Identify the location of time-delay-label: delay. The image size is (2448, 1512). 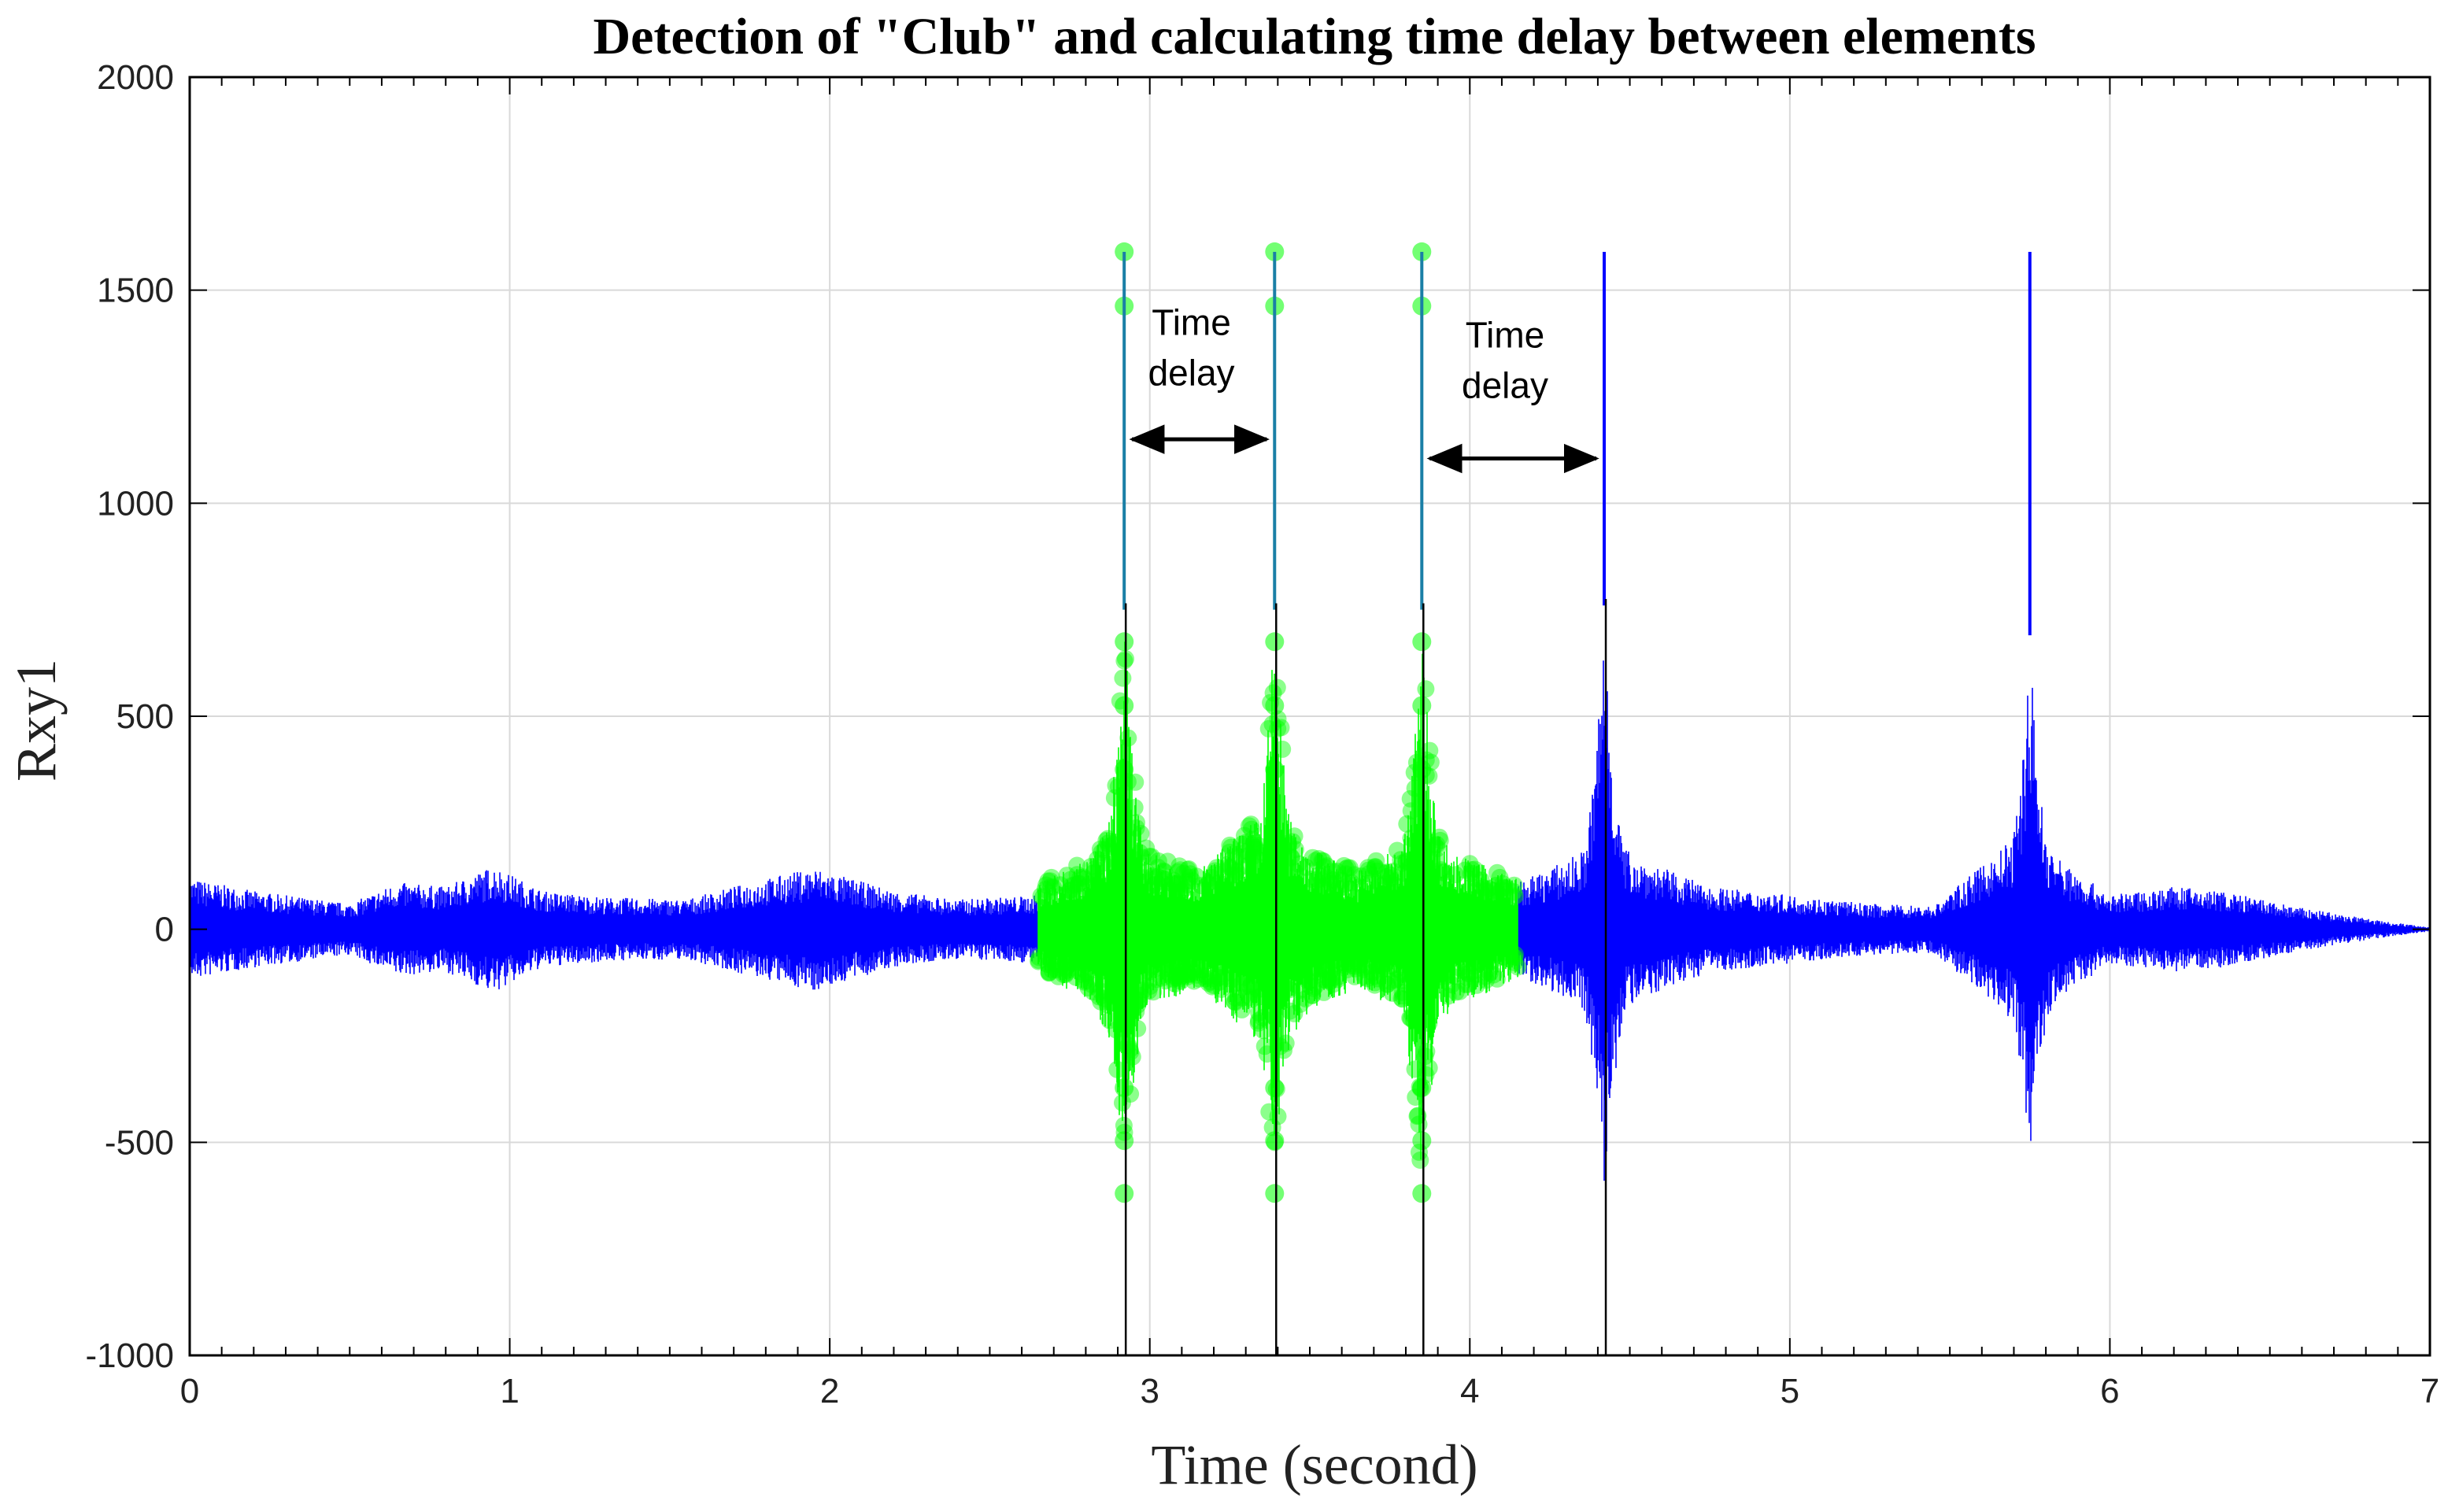
(1191, 373).